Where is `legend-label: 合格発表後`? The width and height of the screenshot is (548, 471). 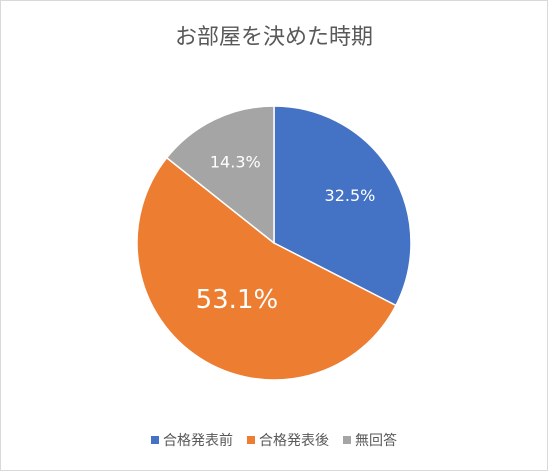 legend-label: 合格発表後 is located at coordinates (294, 441).